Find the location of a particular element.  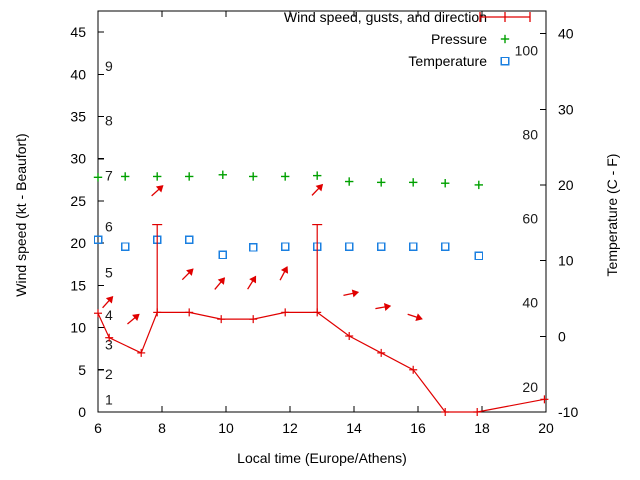

legend-item: Pressure is located at coordinates (470, 39).